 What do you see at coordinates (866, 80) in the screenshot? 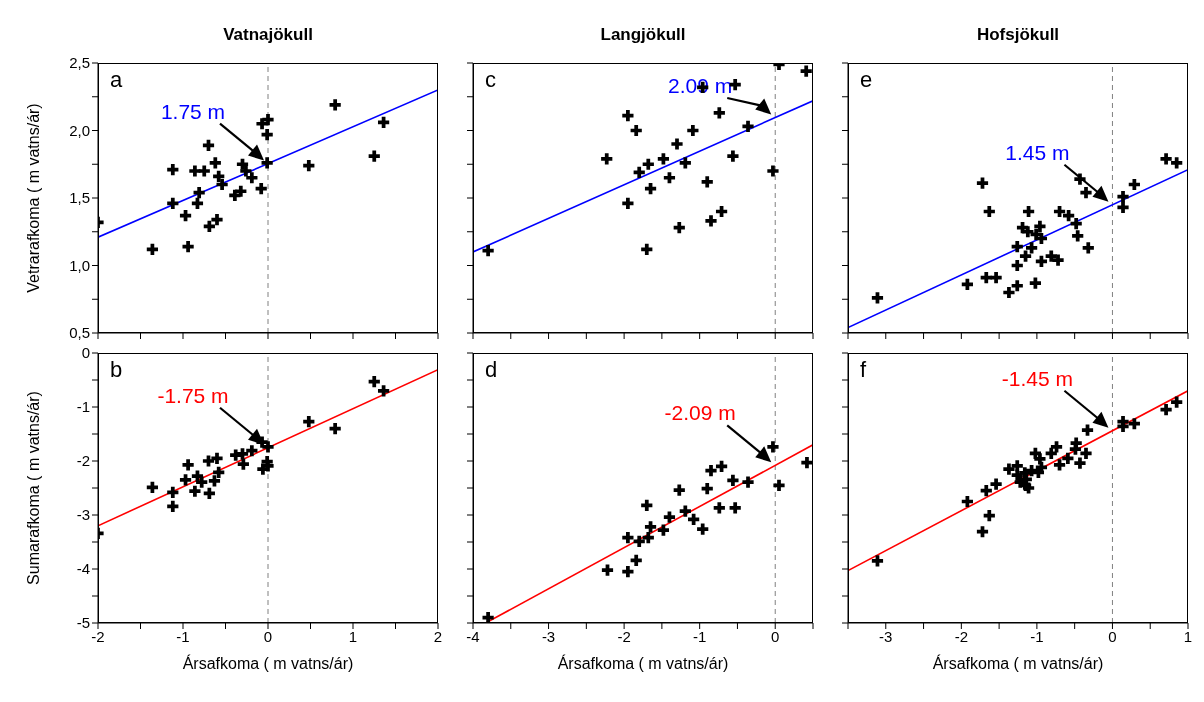
I see `annotation: e` at bounding box center [866, 80].